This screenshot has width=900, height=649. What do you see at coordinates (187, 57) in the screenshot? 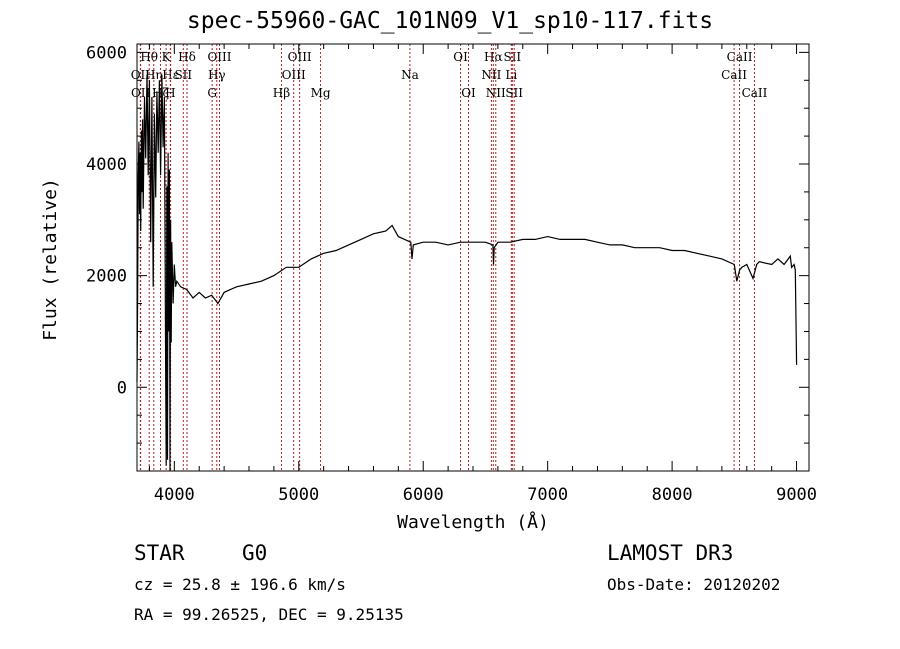
I see `line-label-8: Hδ` at bounding box center [187, 57].